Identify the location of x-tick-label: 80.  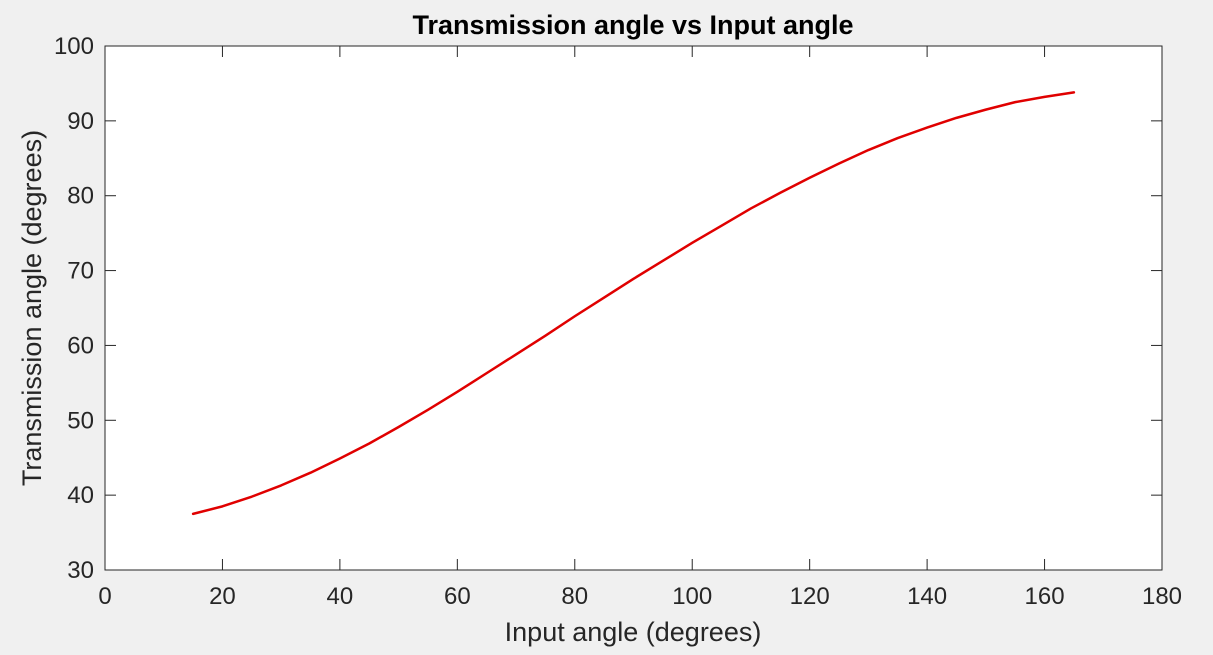
(574, 596).